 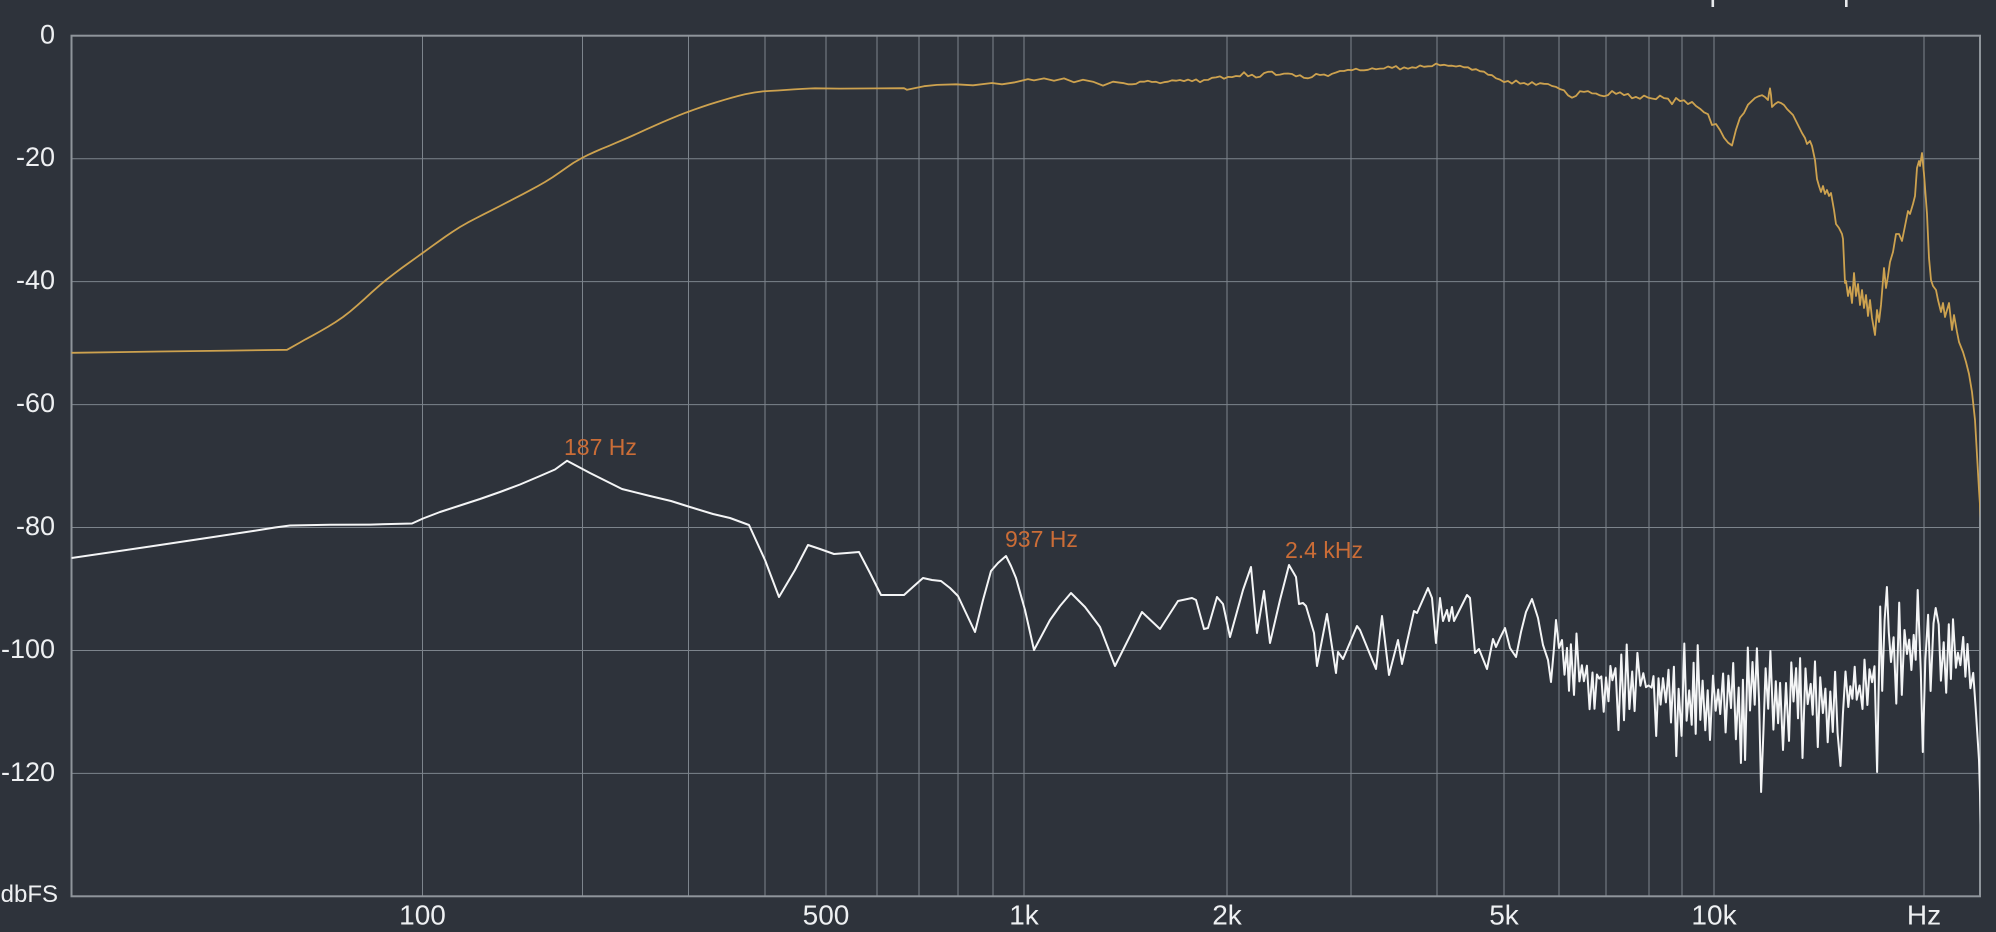 What do you see at coordinates (35, 157) in the screenshot?
I see `svg-text: -20` at bounding box center [35, 157].